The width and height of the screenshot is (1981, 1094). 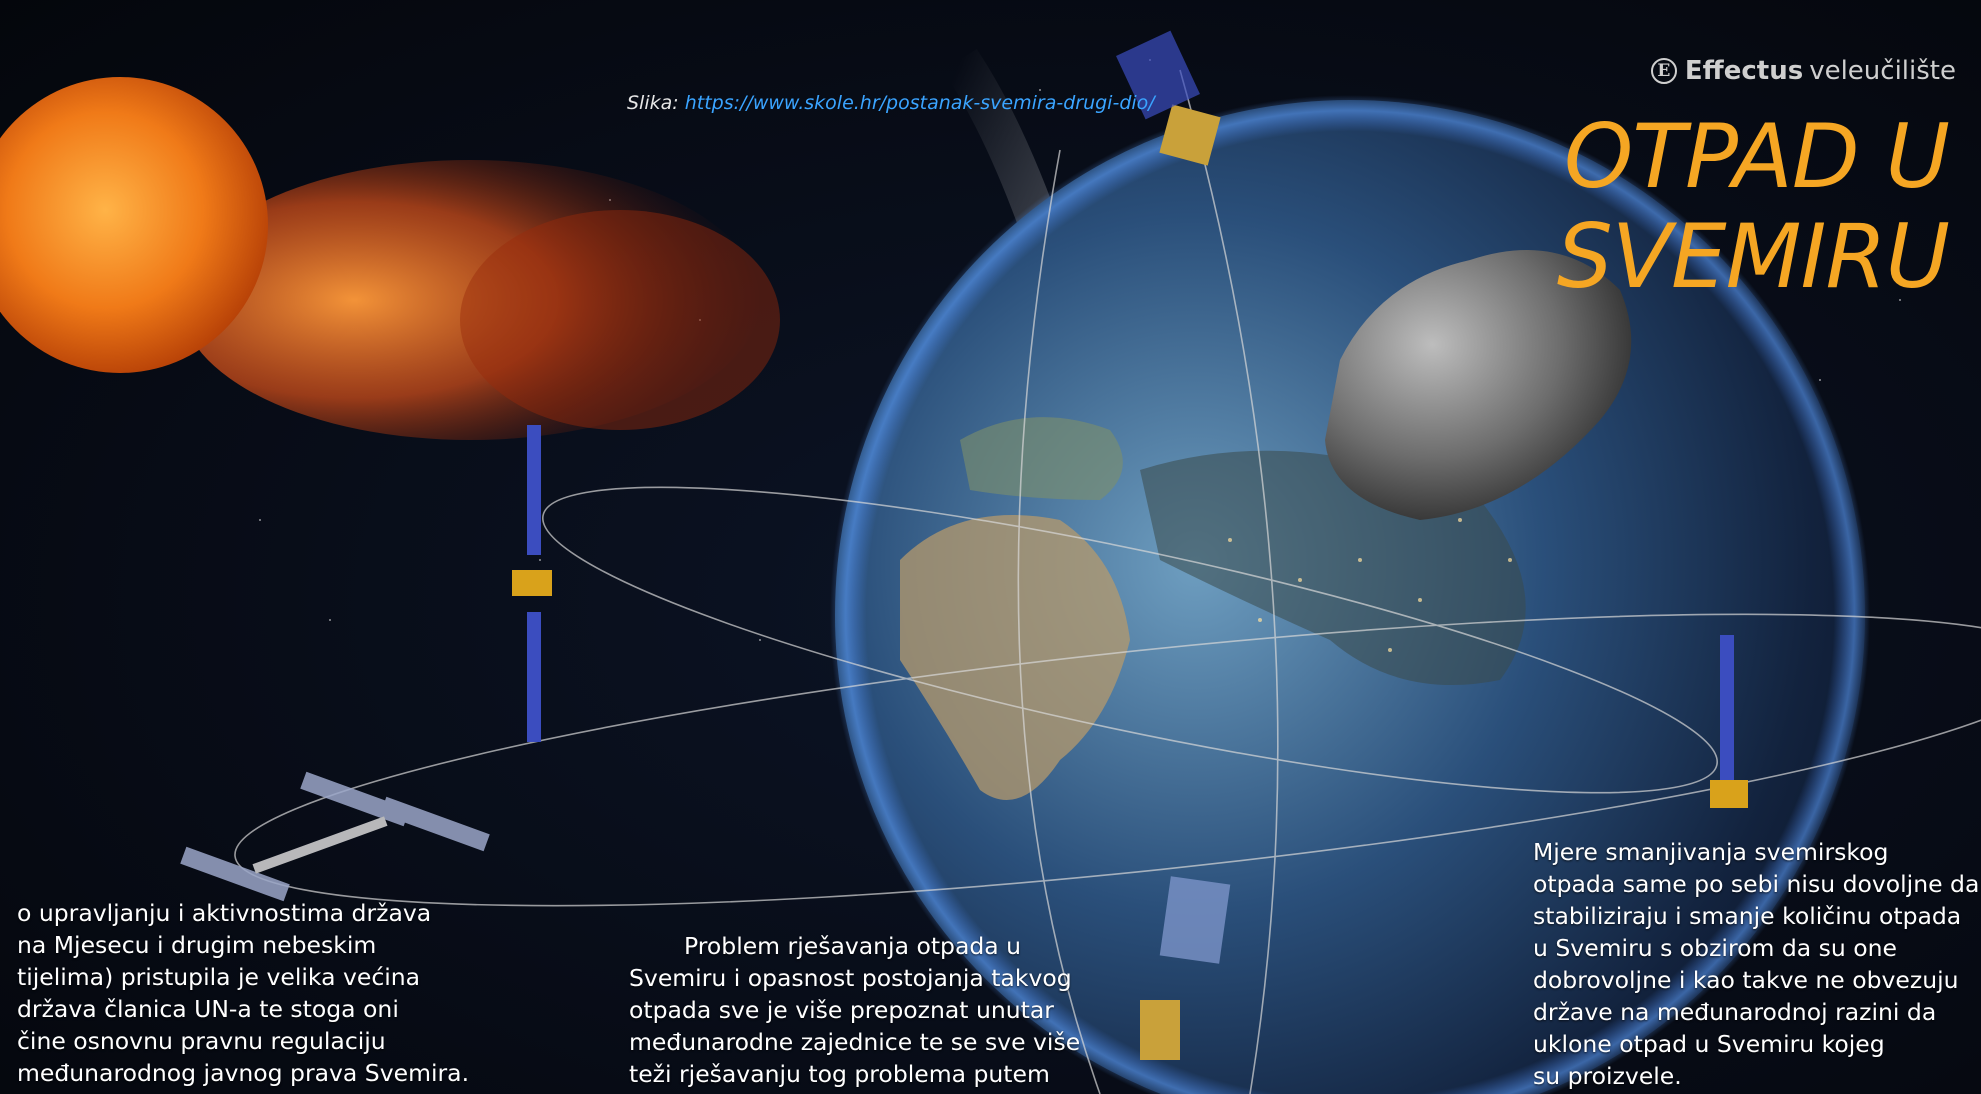 What do you see at coordinates (201, 1041) in the screenshot?
I see `text-line: čine osnovnu pravnu regulaciju` at bounding box center [201, 1041].